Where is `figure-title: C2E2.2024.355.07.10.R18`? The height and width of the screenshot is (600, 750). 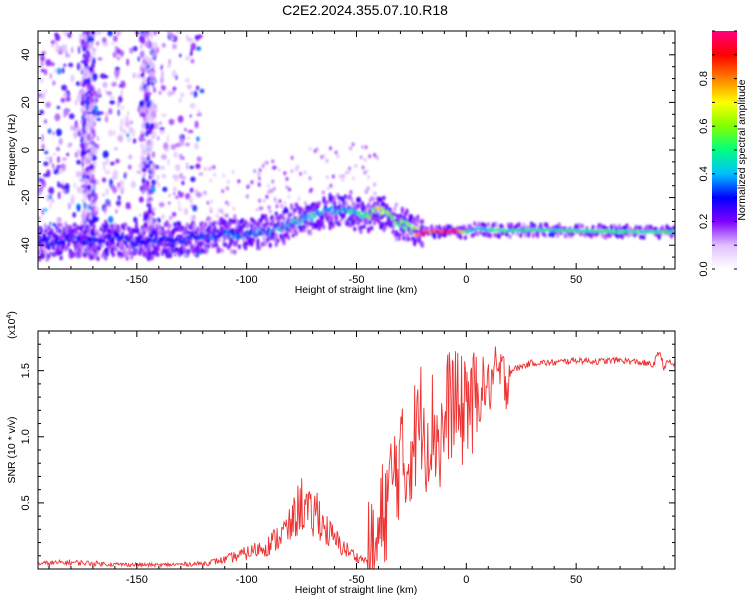 figure-title: C2E2.2024.355.07.10.R18 is located at coordinates (365, 10).